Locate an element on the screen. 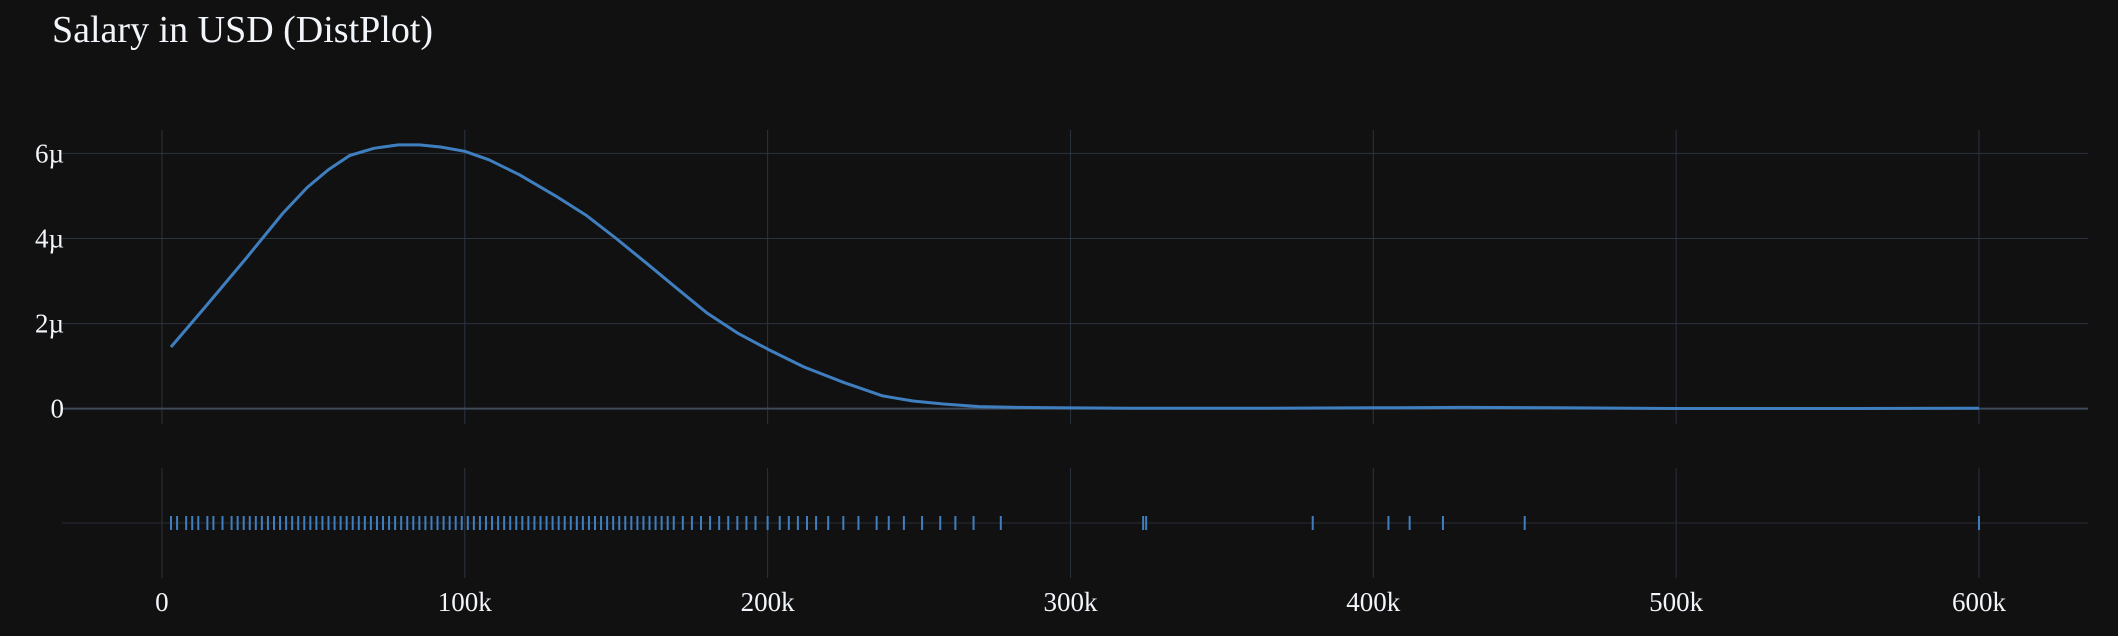  x-tick-label: 300k is located at coordinates (1070, 602).